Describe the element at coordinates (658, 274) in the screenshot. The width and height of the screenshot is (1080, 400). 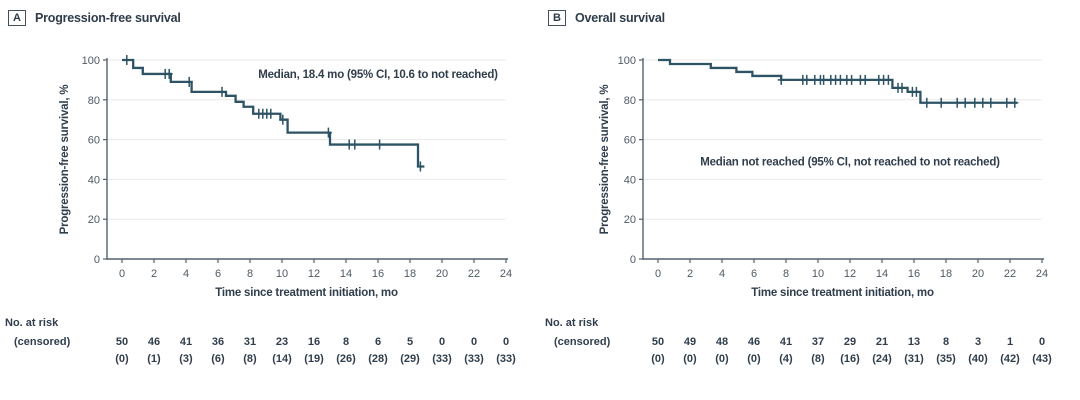
I see `x-tick-label: 0` at that location.